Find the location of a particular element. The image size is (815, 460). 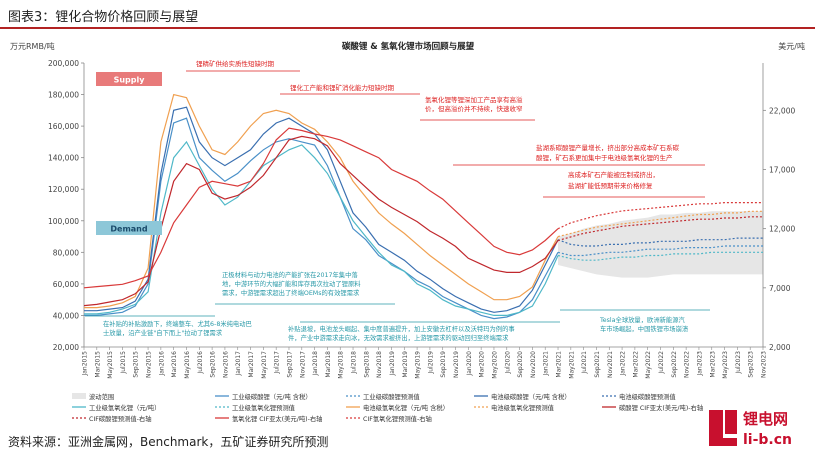

volatility-band-layer is located at coordinates (660, 244).